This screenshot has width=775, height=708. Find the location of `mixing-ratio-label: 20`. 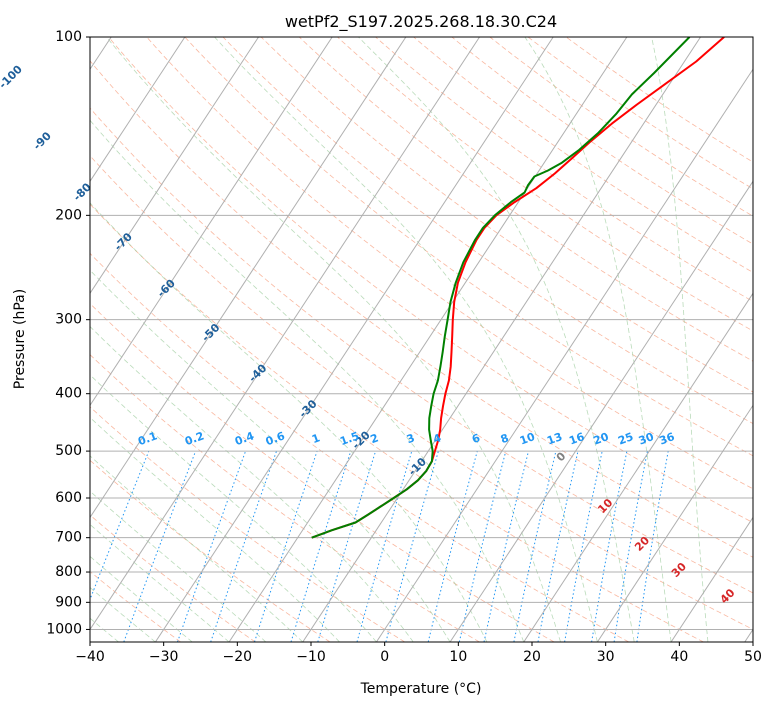

mixing-ratio-label: 20 is located at coordinates (601, 439).